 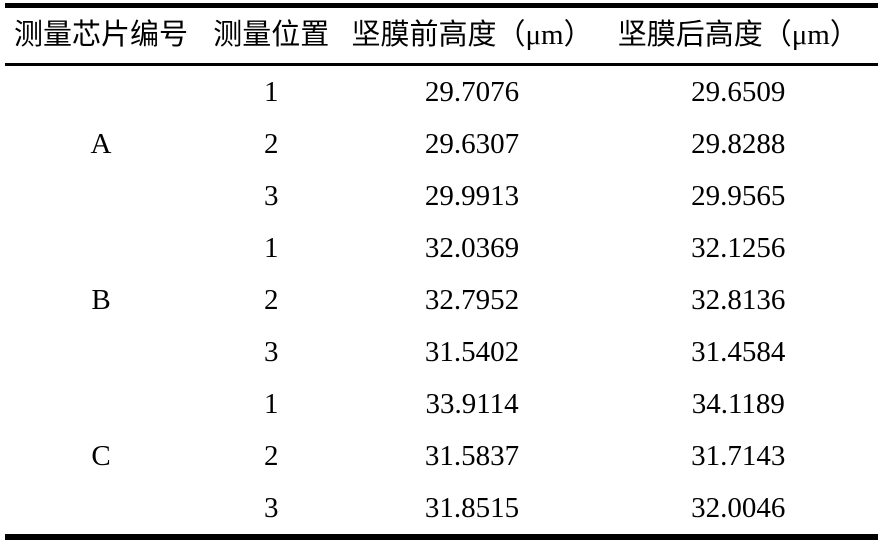 What do you see at coordinates (738, 351) in the screenshot?
I see `post-bake-height-cell: 31.4584` at bounding box center [738, 351].